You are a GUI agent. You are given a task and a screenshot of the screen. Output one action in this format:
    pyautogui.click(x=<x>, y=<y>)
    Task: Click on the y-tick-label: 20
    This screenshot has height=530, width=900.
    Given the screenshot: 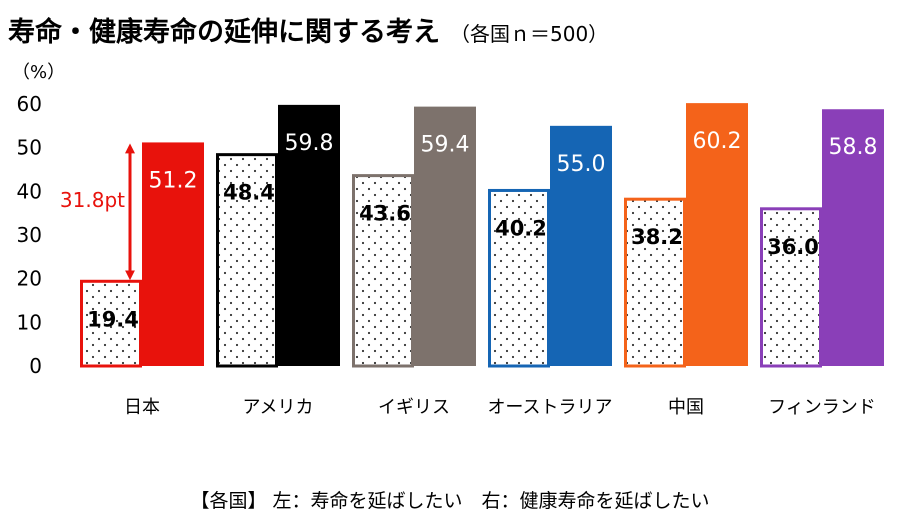 What is the action you would take?
    pyautogui.click(x=29, y=279)
    